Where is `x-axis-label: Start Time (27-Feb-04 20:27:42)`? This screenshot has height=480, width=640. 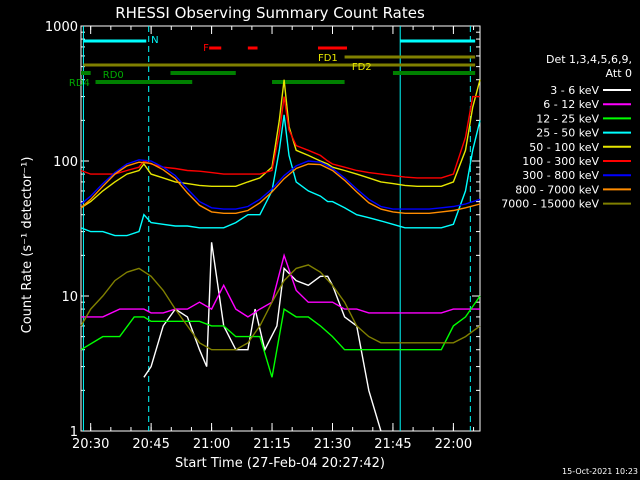
x-axis-label: Start Time (27-Feb-04 20:27:42) is located at coordinates (280, 463).